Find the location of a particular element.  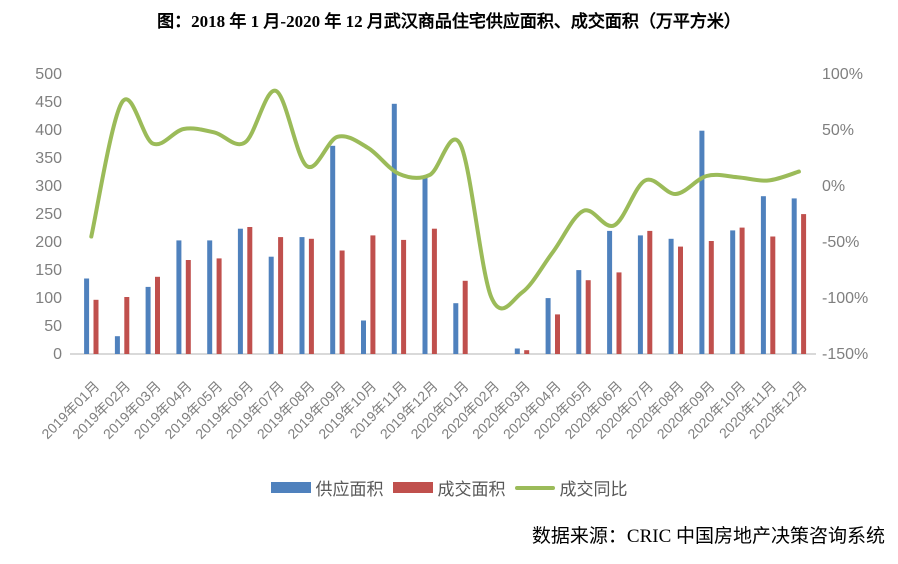

legend-item-transaction: 成交面积 is located at coordinates (449, 487).